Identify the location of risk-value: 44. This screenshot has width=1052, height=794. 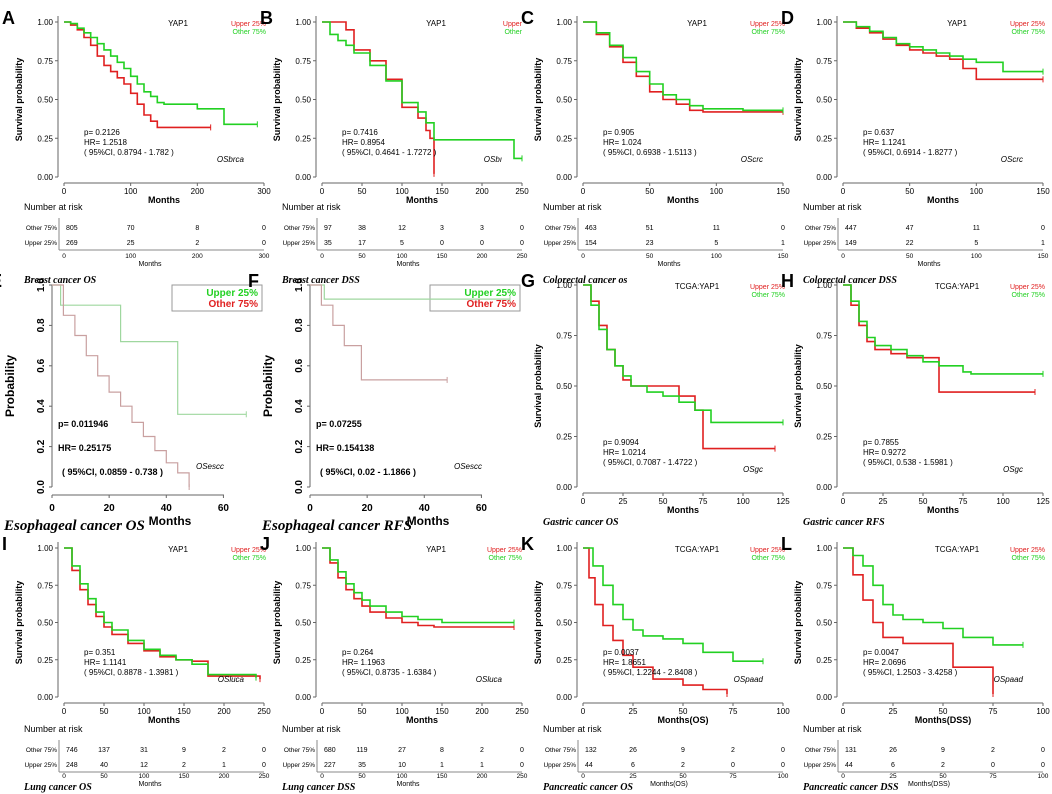
(589, 765).